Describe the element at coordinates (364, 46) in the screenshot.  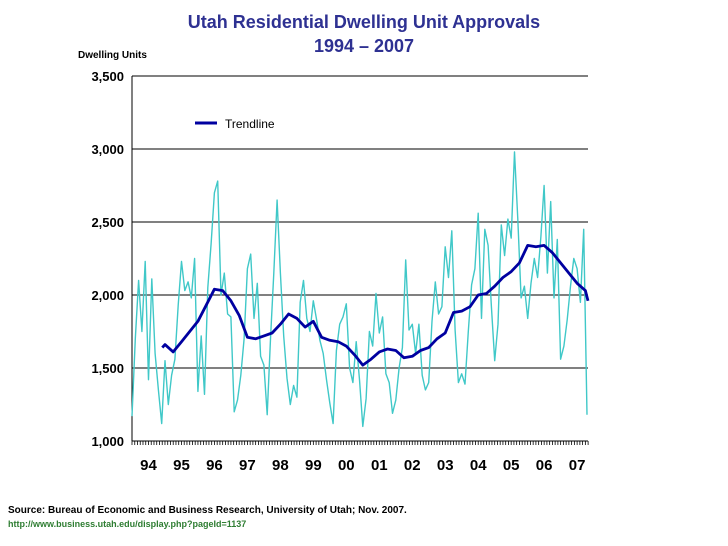
I see `chart-subtitle: 1994 – 2007` at that location.